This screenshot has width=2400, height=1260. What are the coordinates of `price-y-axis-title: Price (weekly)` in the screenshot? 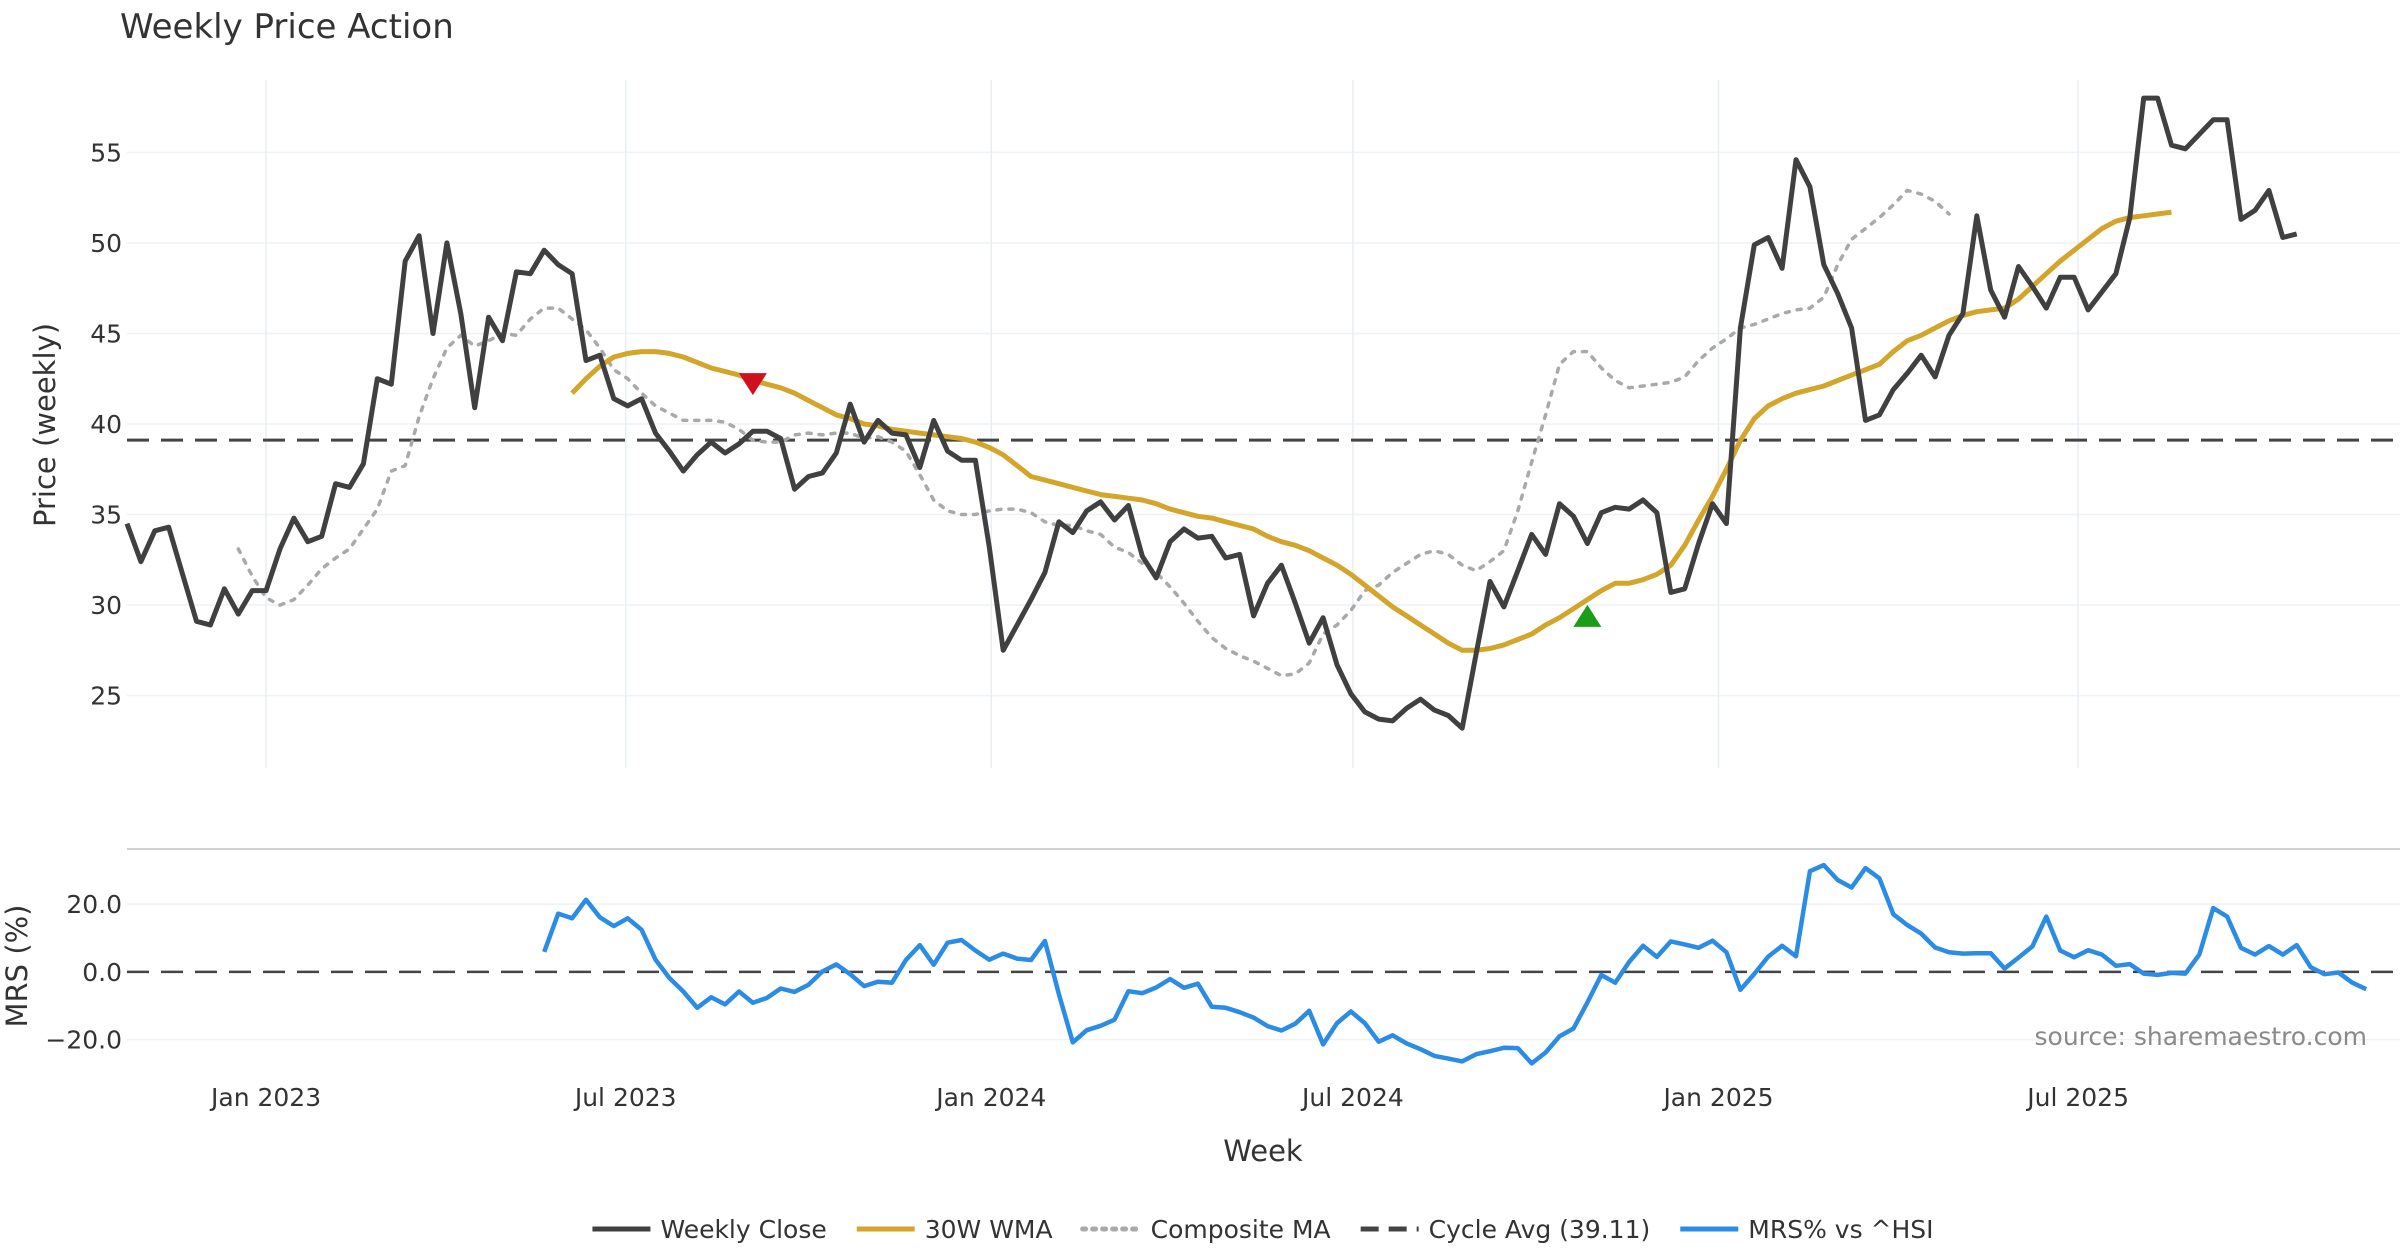 It's located at (45, 425).